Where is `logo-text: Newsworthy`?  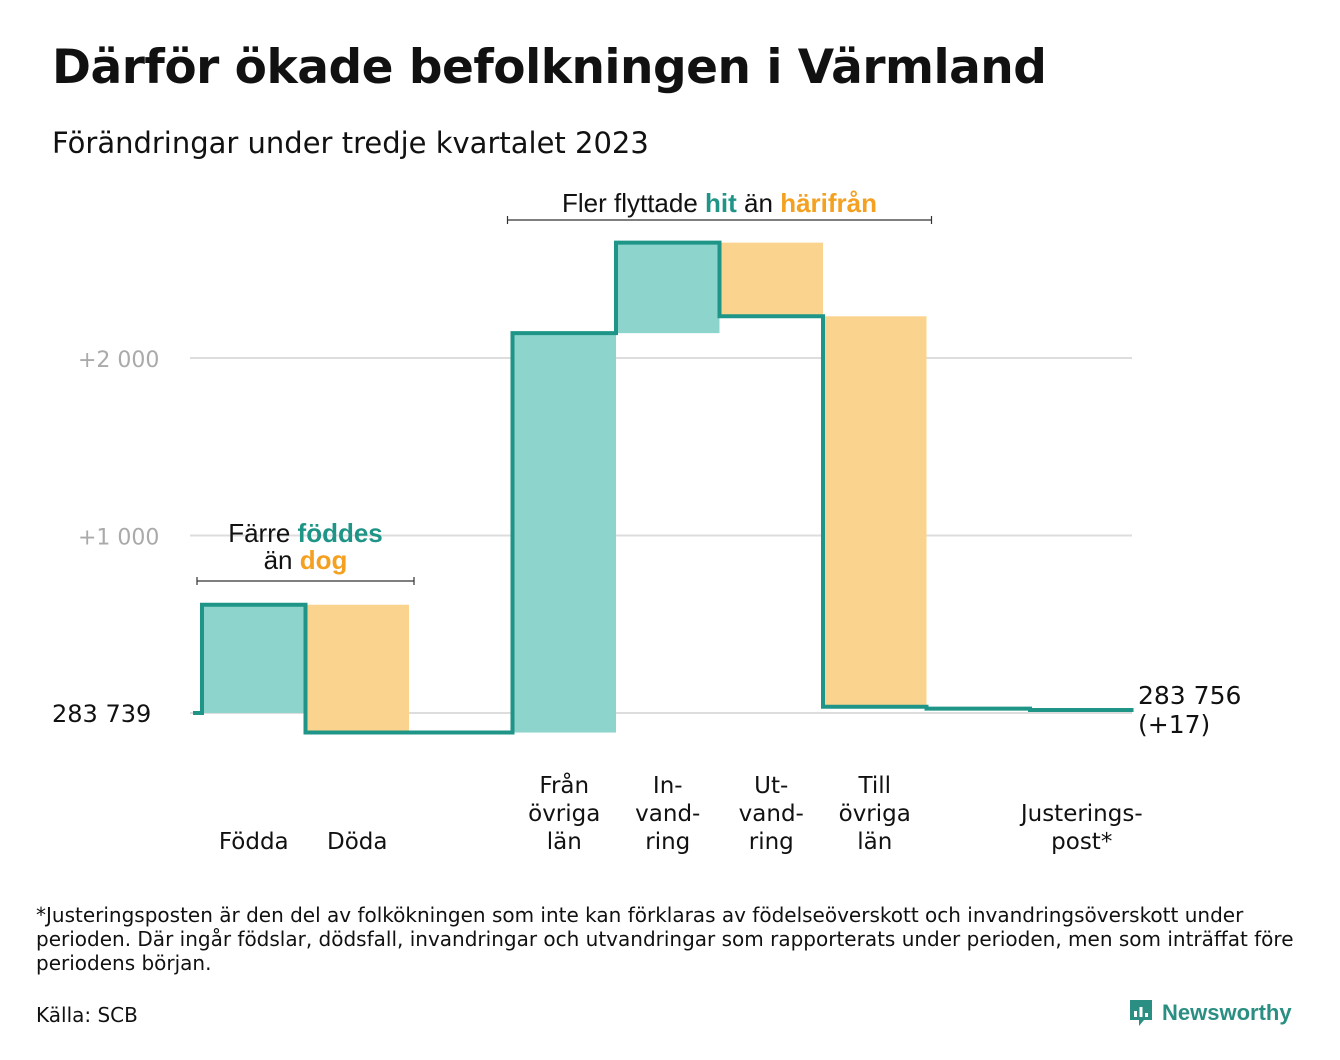
logo-text: Newsworthy is located at coordinates (1227, 1012).